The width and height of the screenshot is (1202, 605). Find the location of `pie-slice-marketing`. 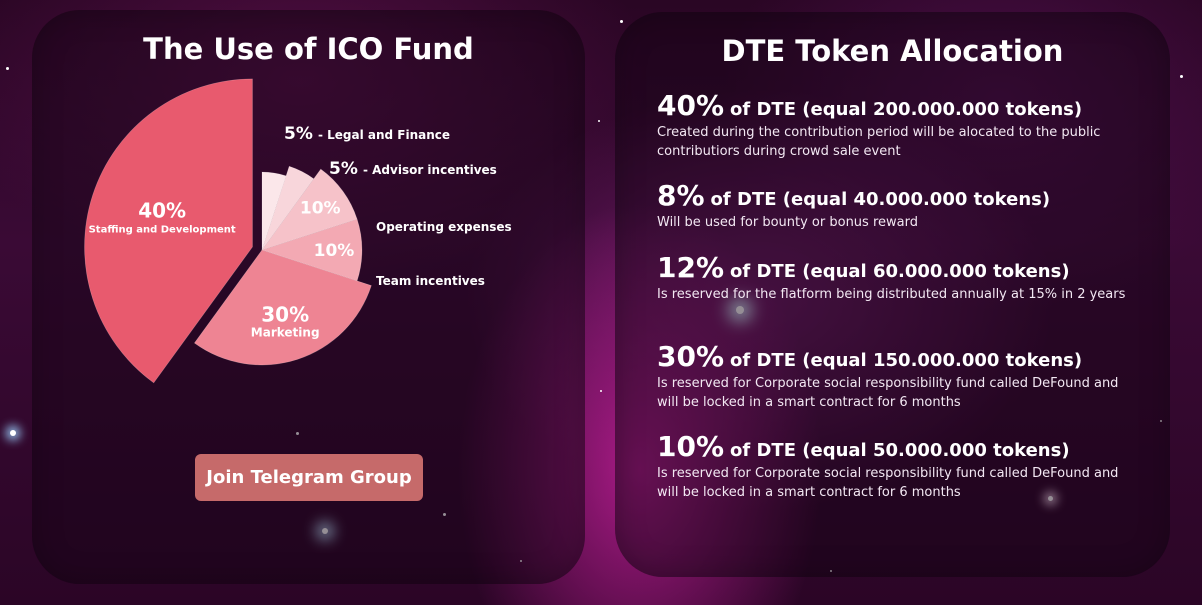

pie-slice-marketing is located at coordinates (282, 307).